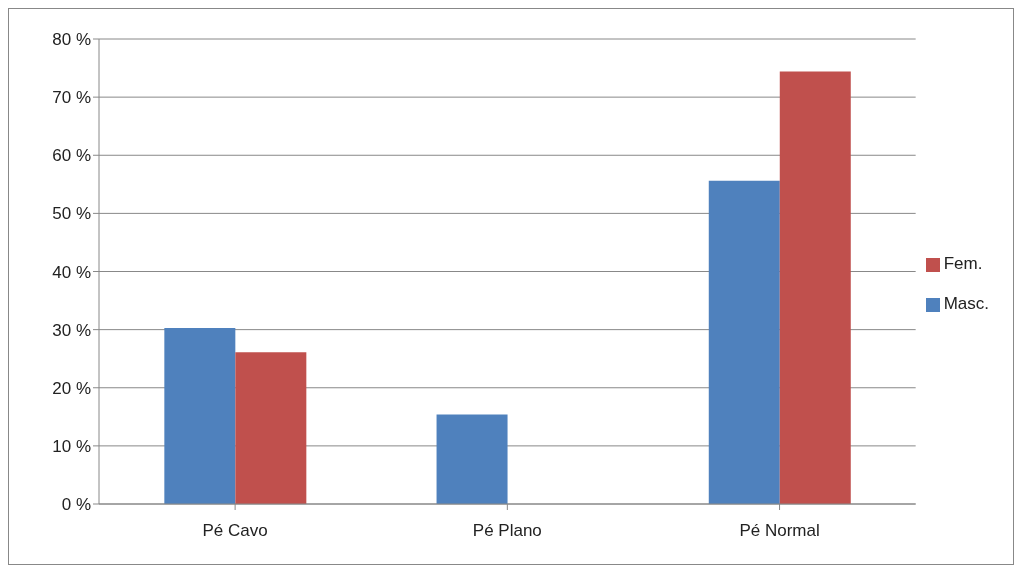 Image resolution: width=1022 pixels, height=571 pixels. What do you see at coordinates (779, 531) in the screenshot?
I see `x-tick-label: Pé Normal` at bounding box center [779, 531].